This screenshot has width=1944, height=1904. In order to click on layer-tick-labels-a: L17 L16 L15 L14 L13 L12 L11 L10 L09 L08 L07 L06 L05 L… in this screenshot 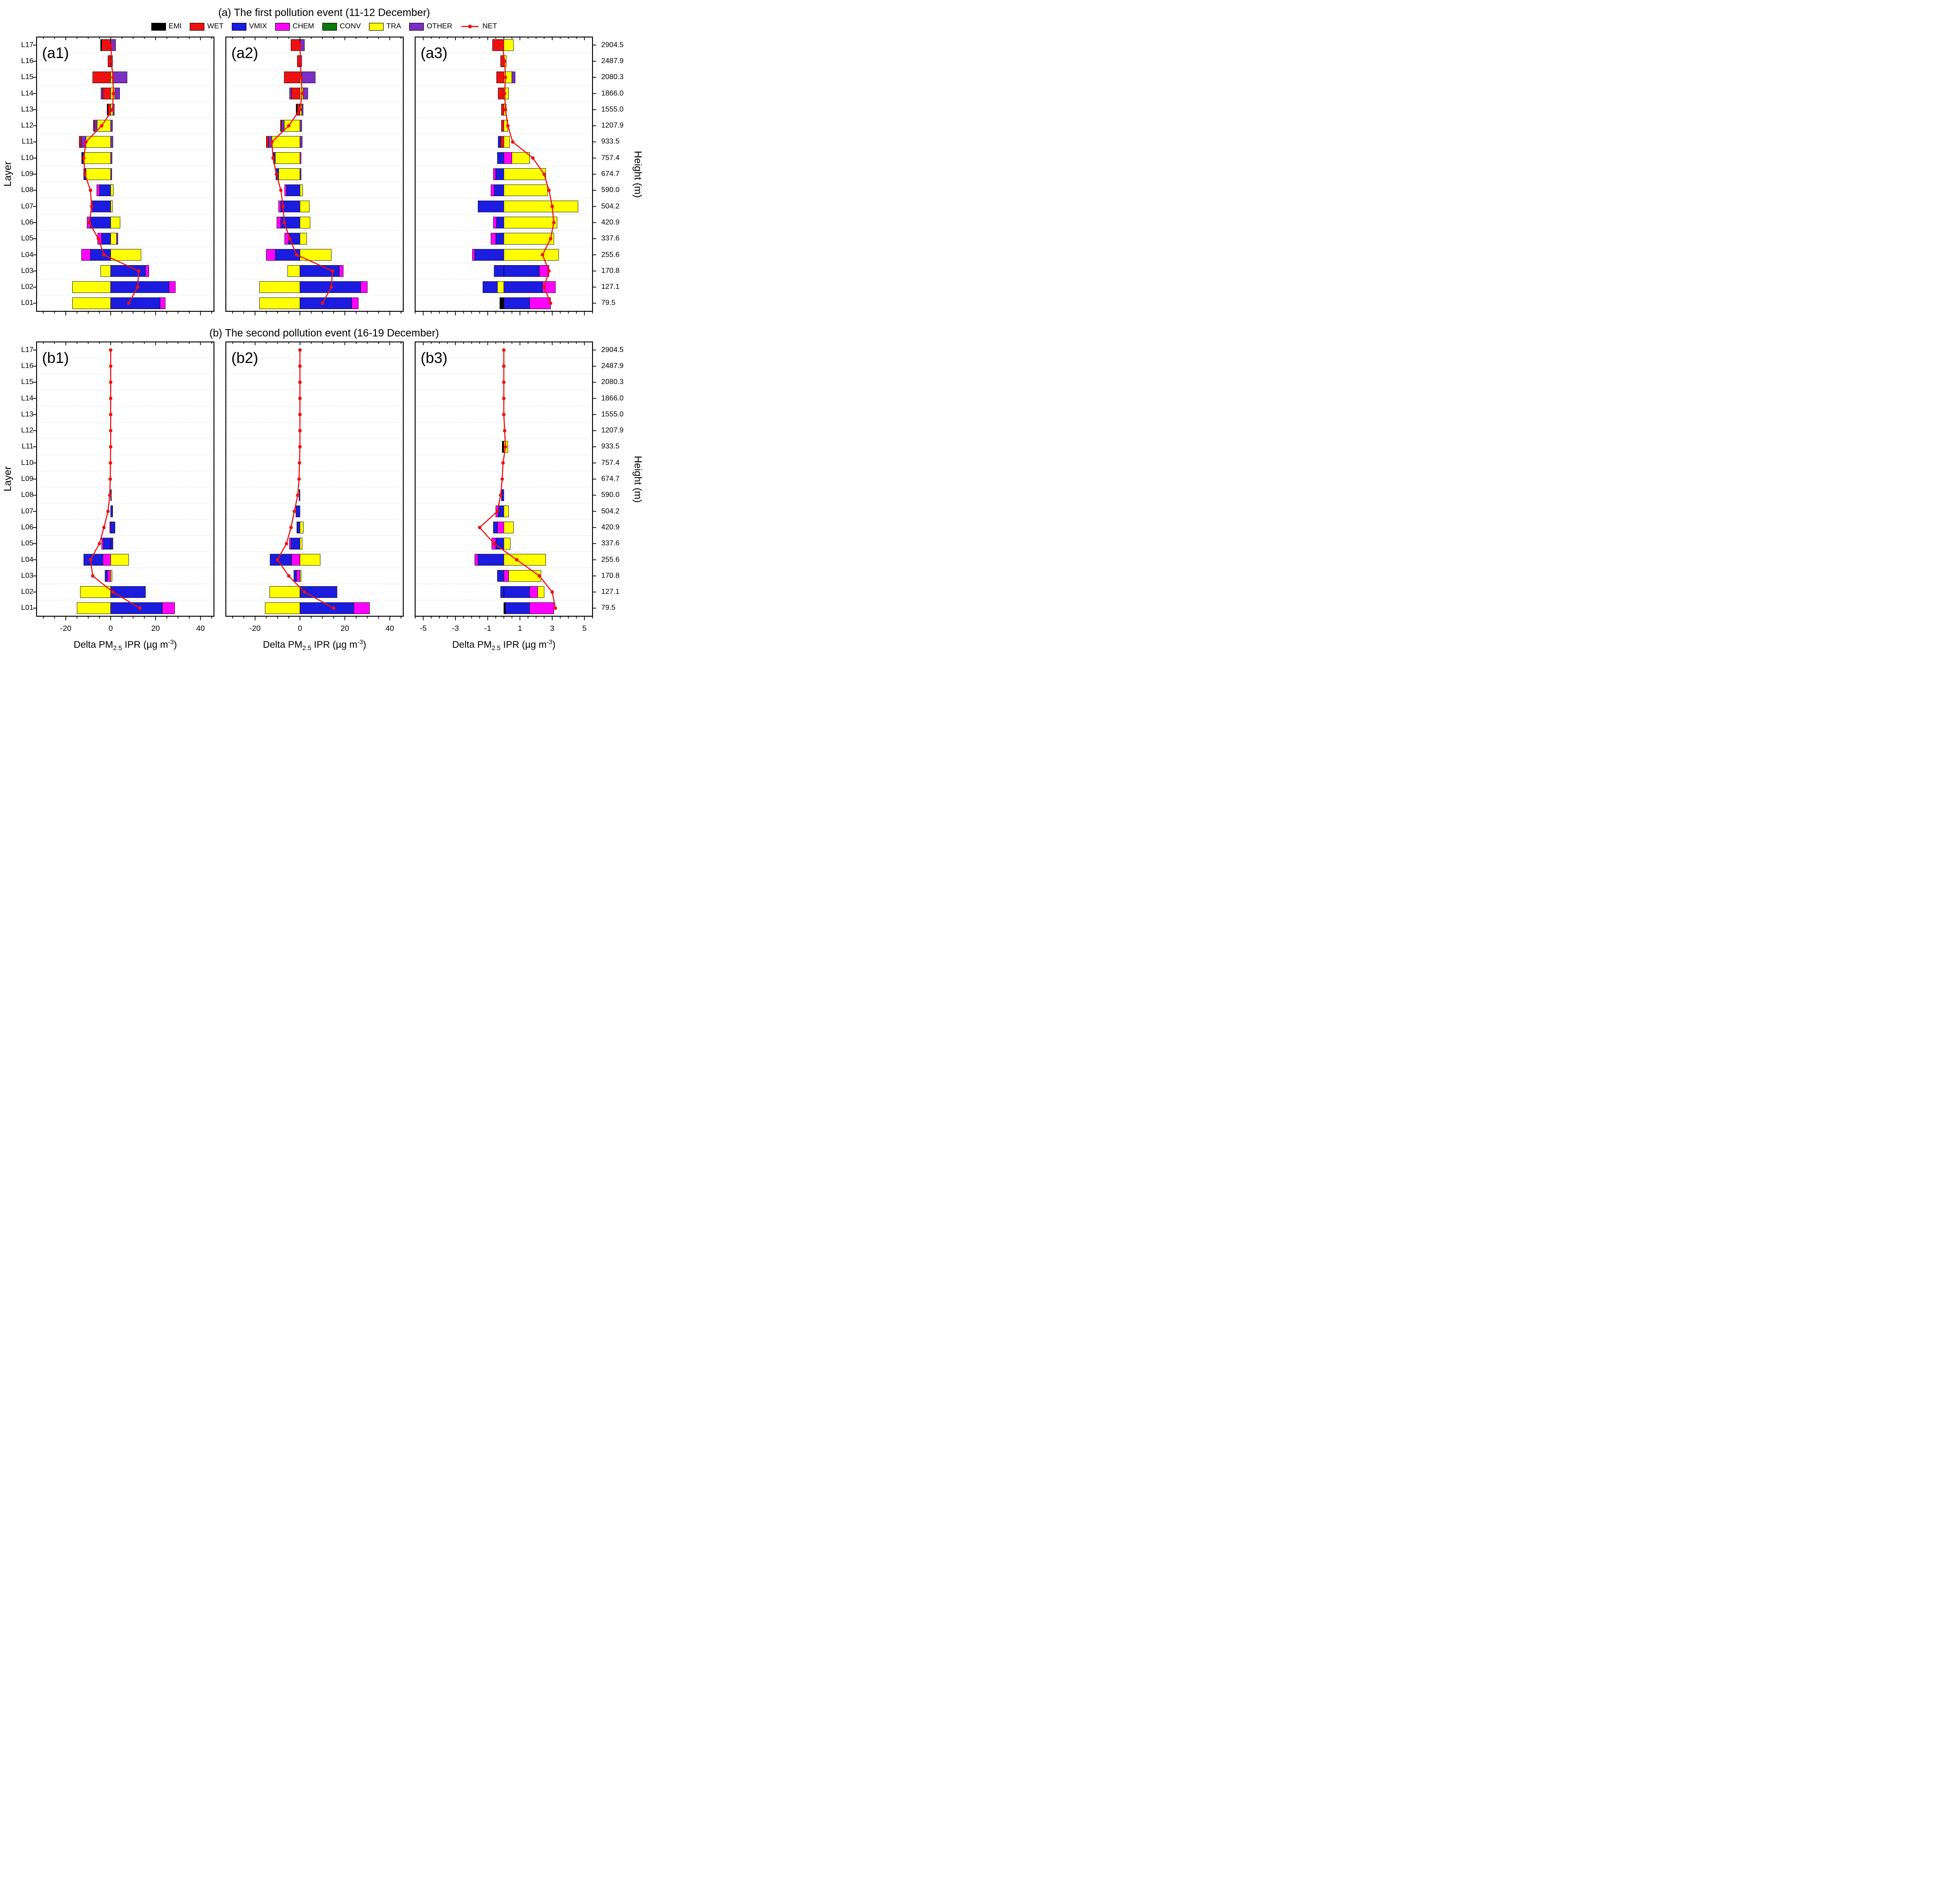, I will do `click(26, 174)`.